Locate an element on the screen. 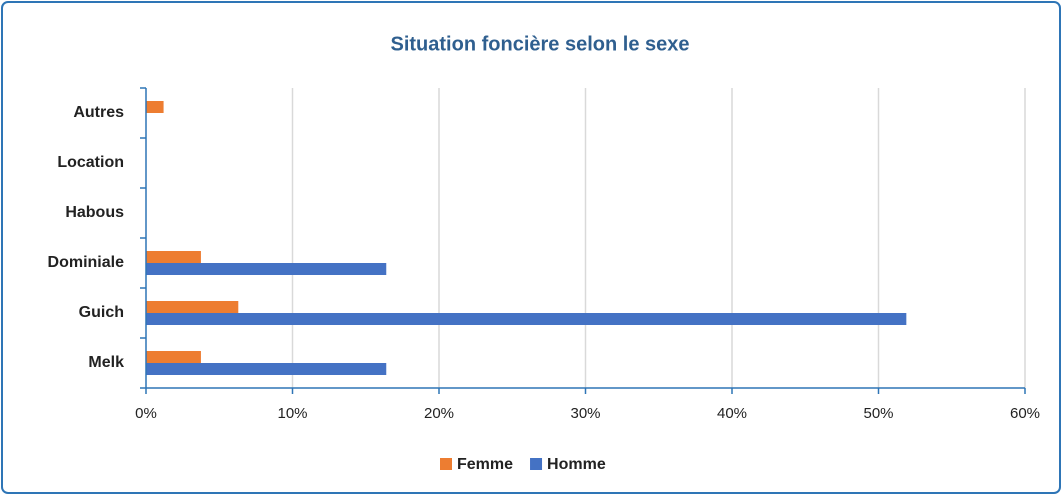 This screenshot has width=1062, height=495. y-tick-label: Location is located at coordinates (90, 162).